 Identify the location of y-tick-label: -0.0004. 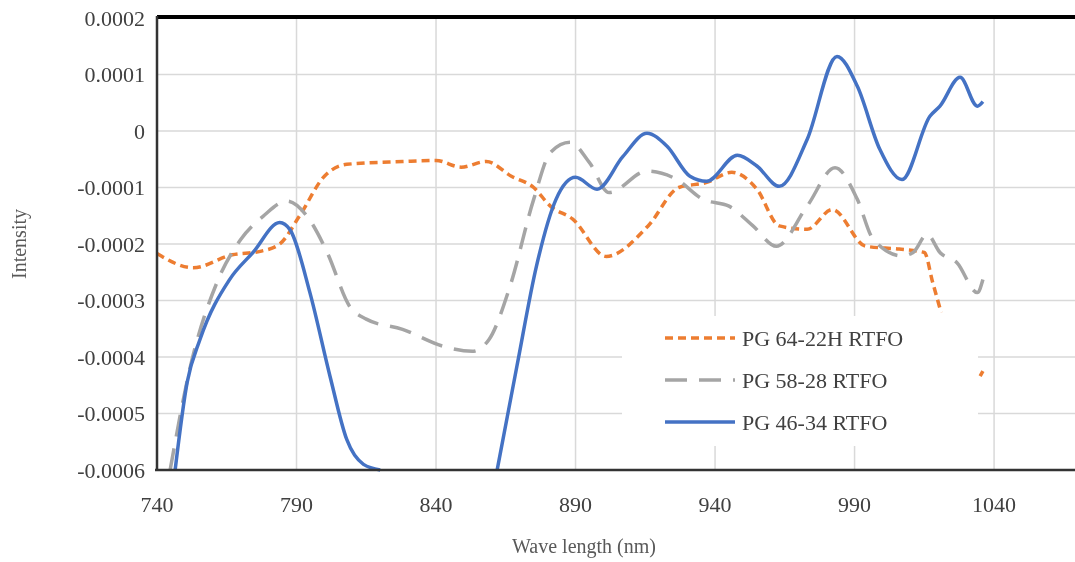
(111, 357).